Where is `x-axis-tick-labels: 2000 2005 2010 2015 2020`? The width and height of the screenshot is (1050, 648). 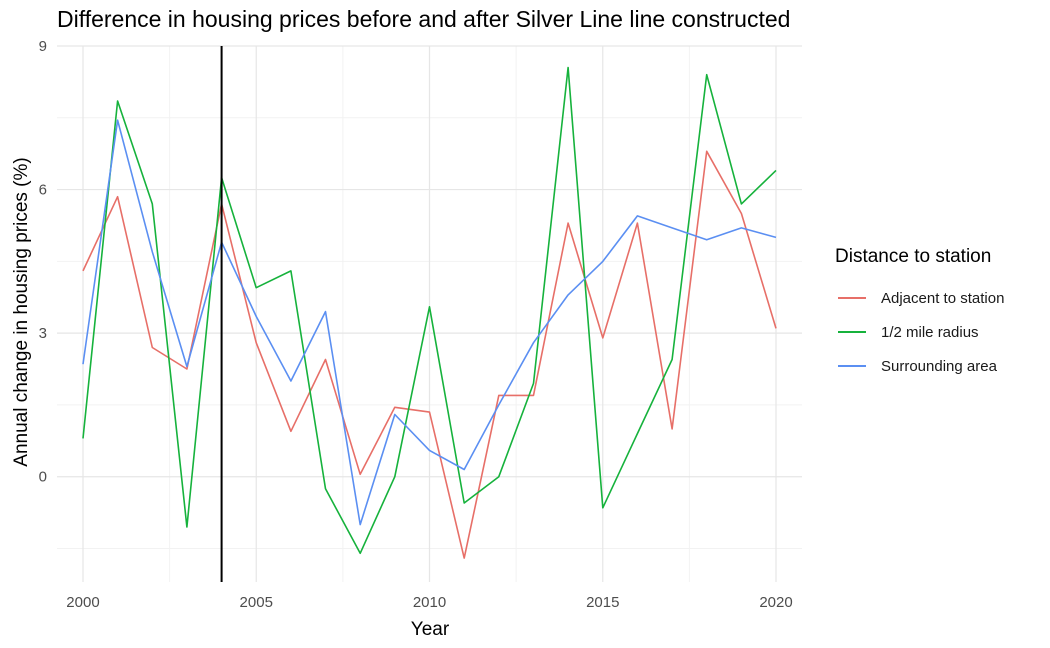
x-axis-tick-labels: 2000 2005 2010 2015 2020 is located at coordinates (429, 602).